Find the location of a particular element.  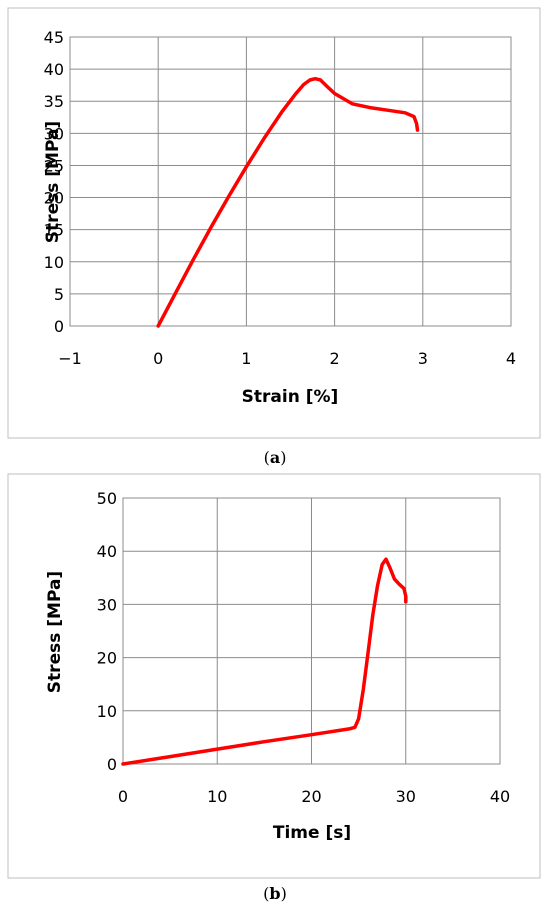

x-tick-label: 40 is located at coordinates (500, 796).